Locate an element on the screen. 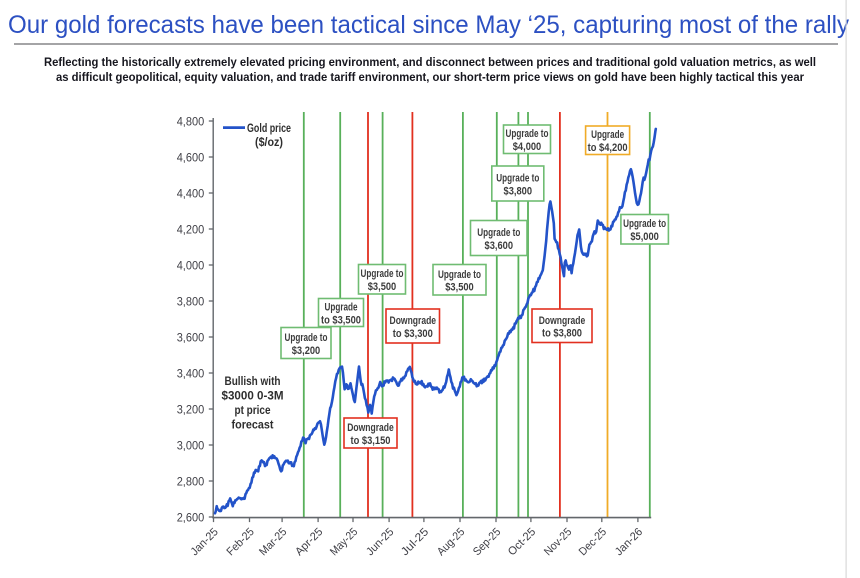 The height and width of the screenshot is (578, 860). svg-text: 3,400 is located at coordinates (191, 373).